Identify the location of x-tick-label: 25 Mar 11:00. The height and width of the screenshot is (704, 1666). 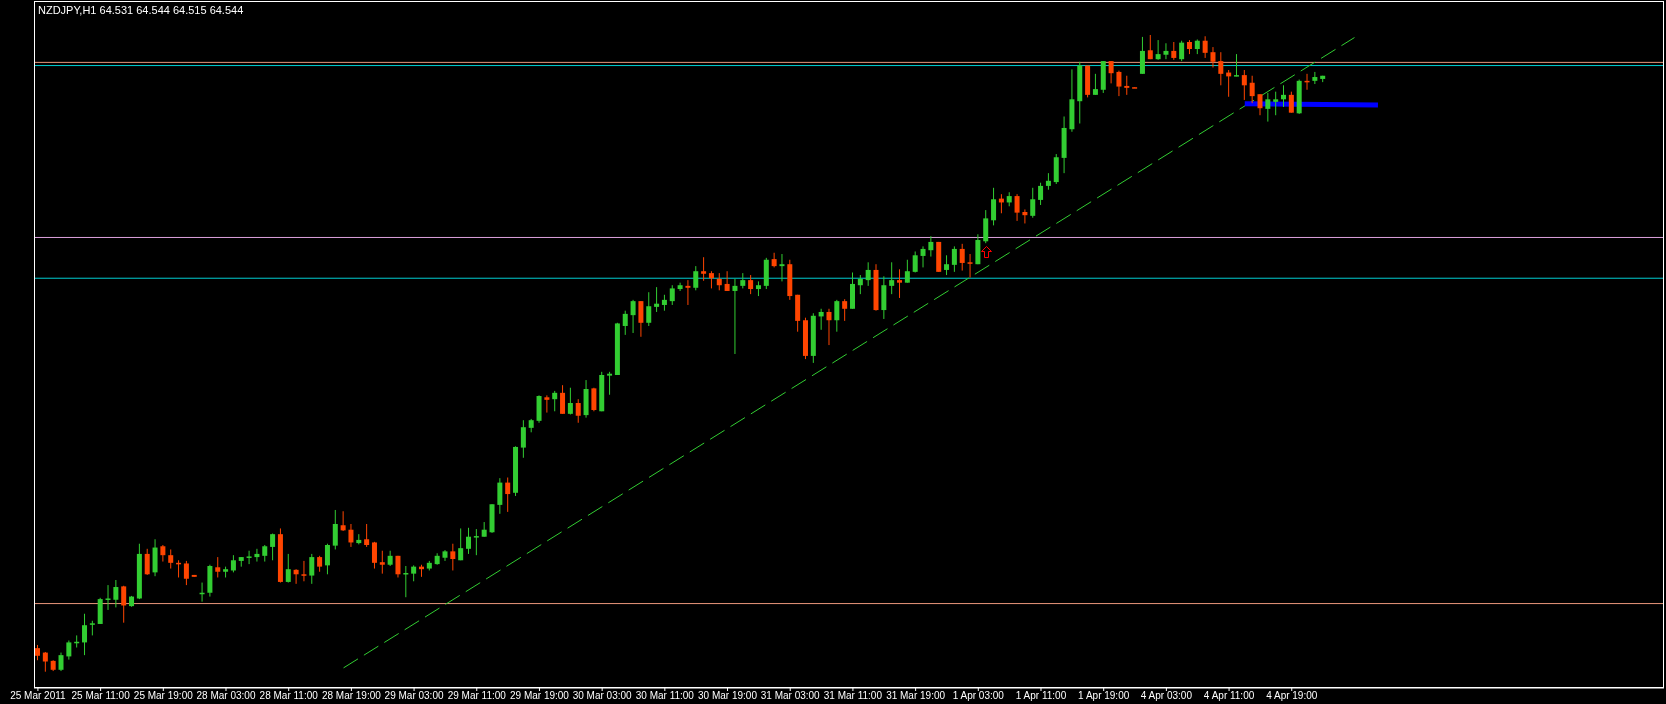
(101, 696).